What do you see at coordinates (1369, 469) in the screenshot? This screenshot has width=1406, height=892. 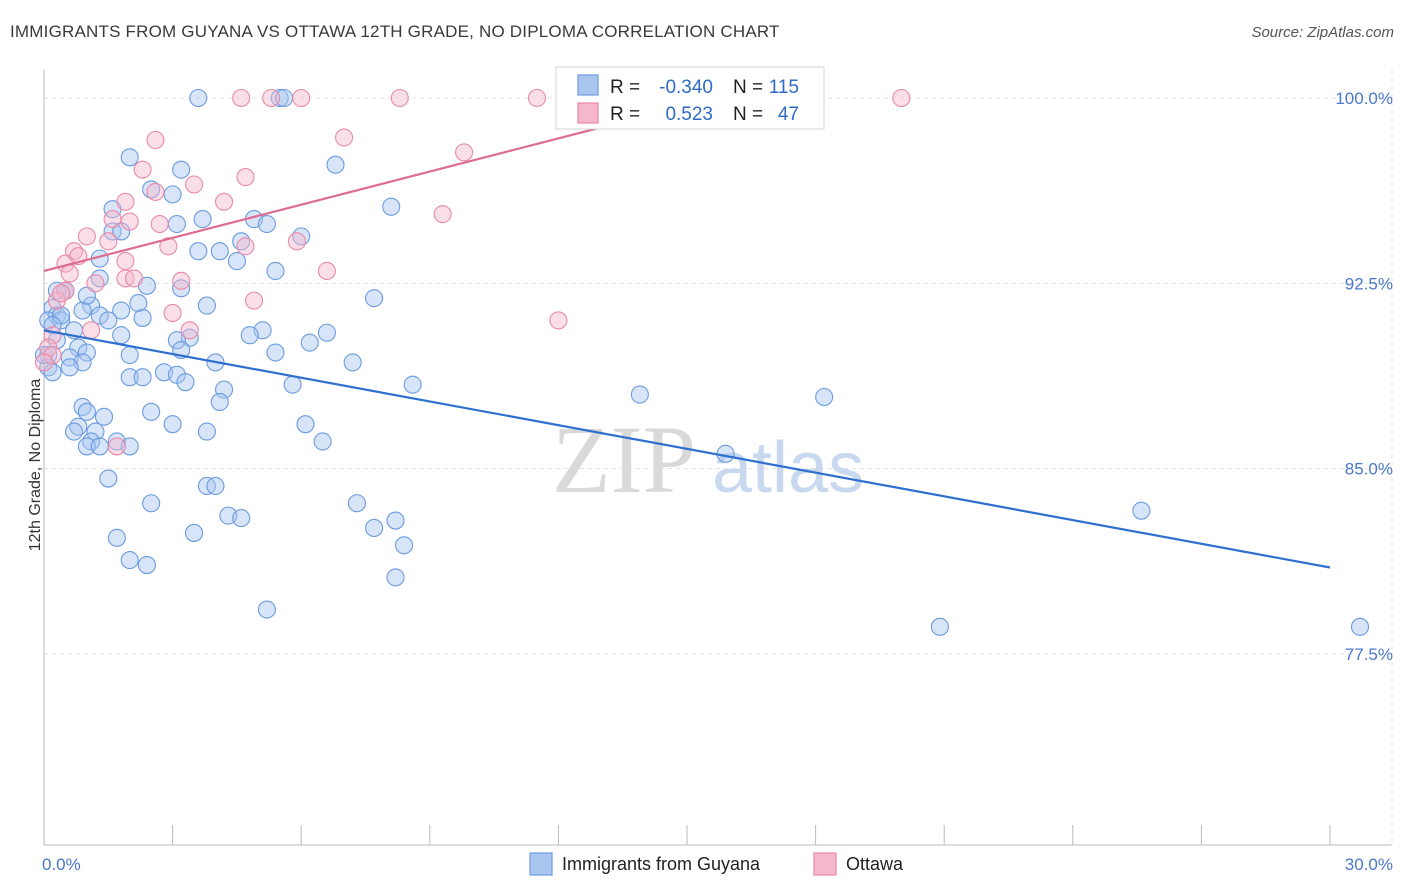 I see `y-tick-label-1: 85.0%` at bounding box center [1369, 469].